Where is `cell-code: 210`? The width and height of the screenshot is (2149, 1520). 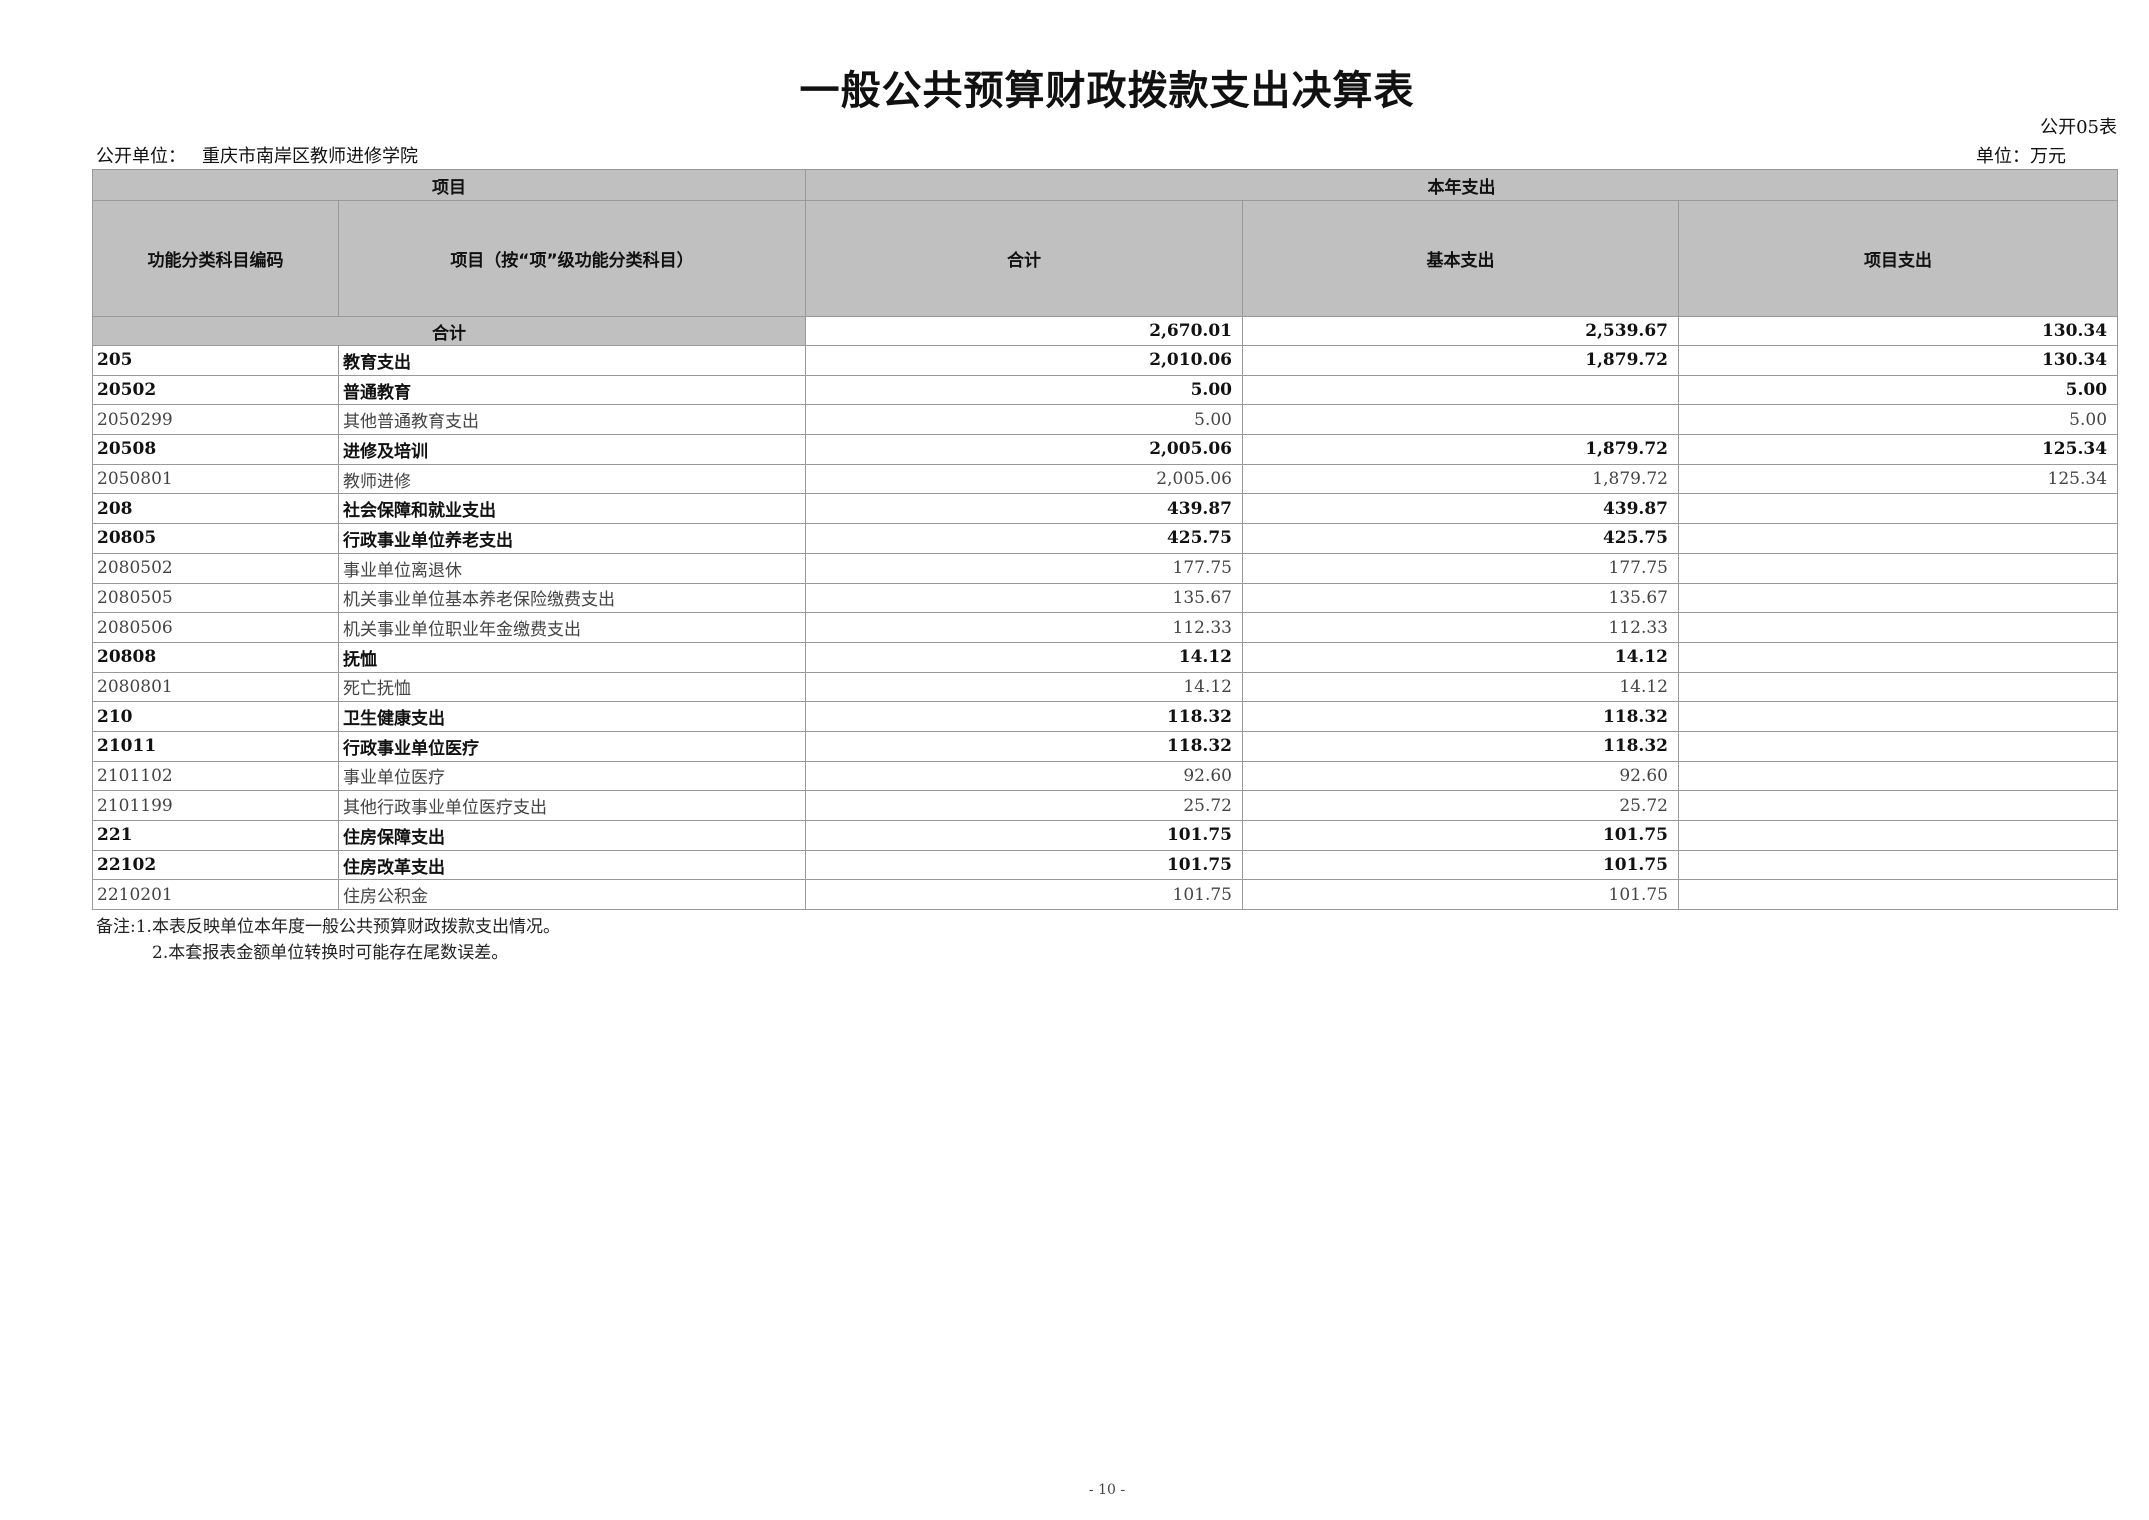 cell-code: 210 is located at coordinates (215, 716).